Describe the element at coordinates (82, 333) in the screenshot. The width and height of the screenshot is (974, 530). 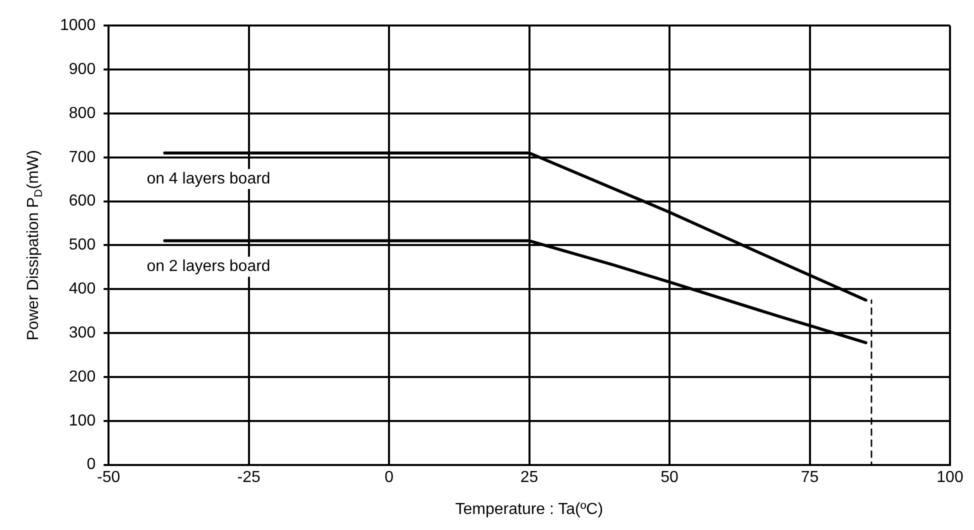
I see `y-tick-label: 300` at that location.